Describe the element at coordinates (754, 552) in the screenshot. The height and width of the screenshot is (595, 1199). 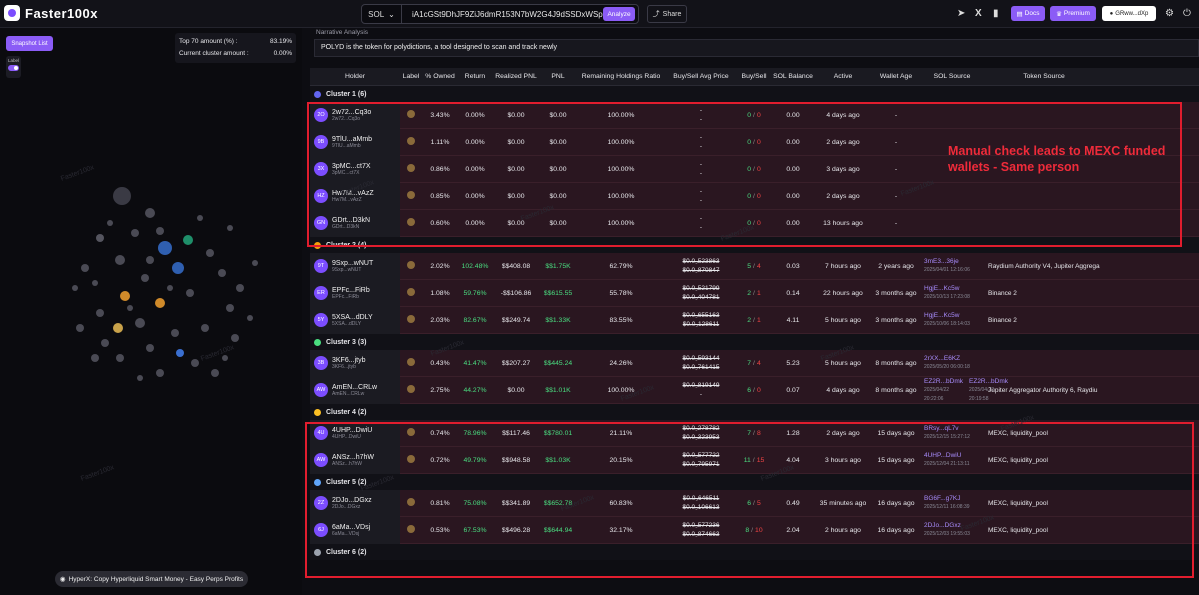
I see `cluster-header: Cluster 6 (2)` at that location.